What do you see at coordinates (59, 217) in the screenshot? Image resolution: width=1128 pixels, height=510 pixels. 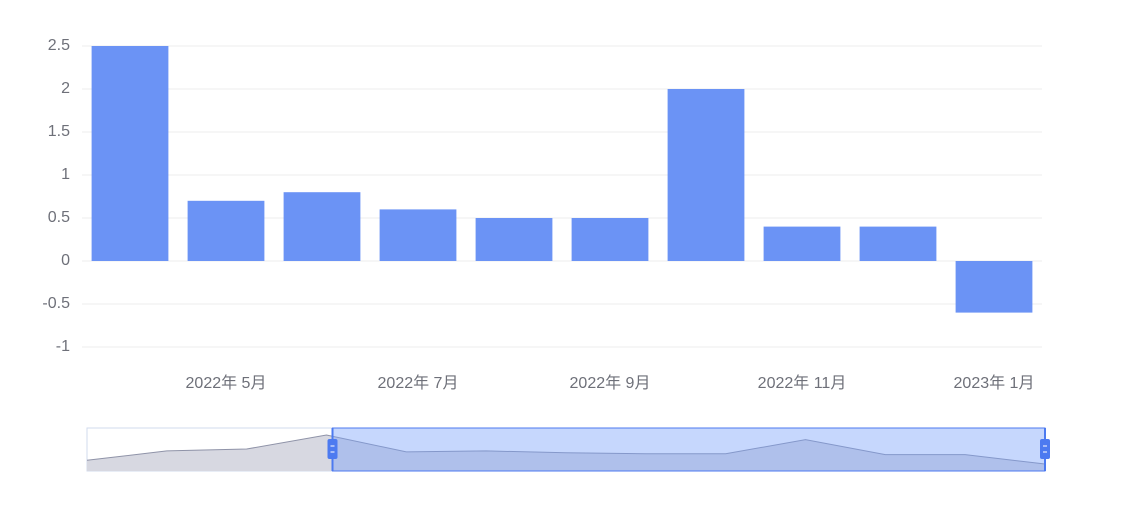 I see `y-tick-label: 0.5` at bounding box center [59, 217].